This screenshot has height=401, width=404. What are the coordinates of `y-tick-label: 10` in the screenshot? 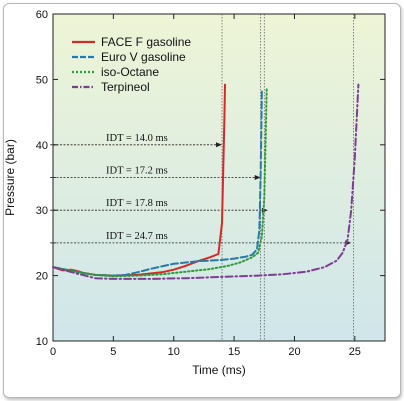 It's located at (42, 342).